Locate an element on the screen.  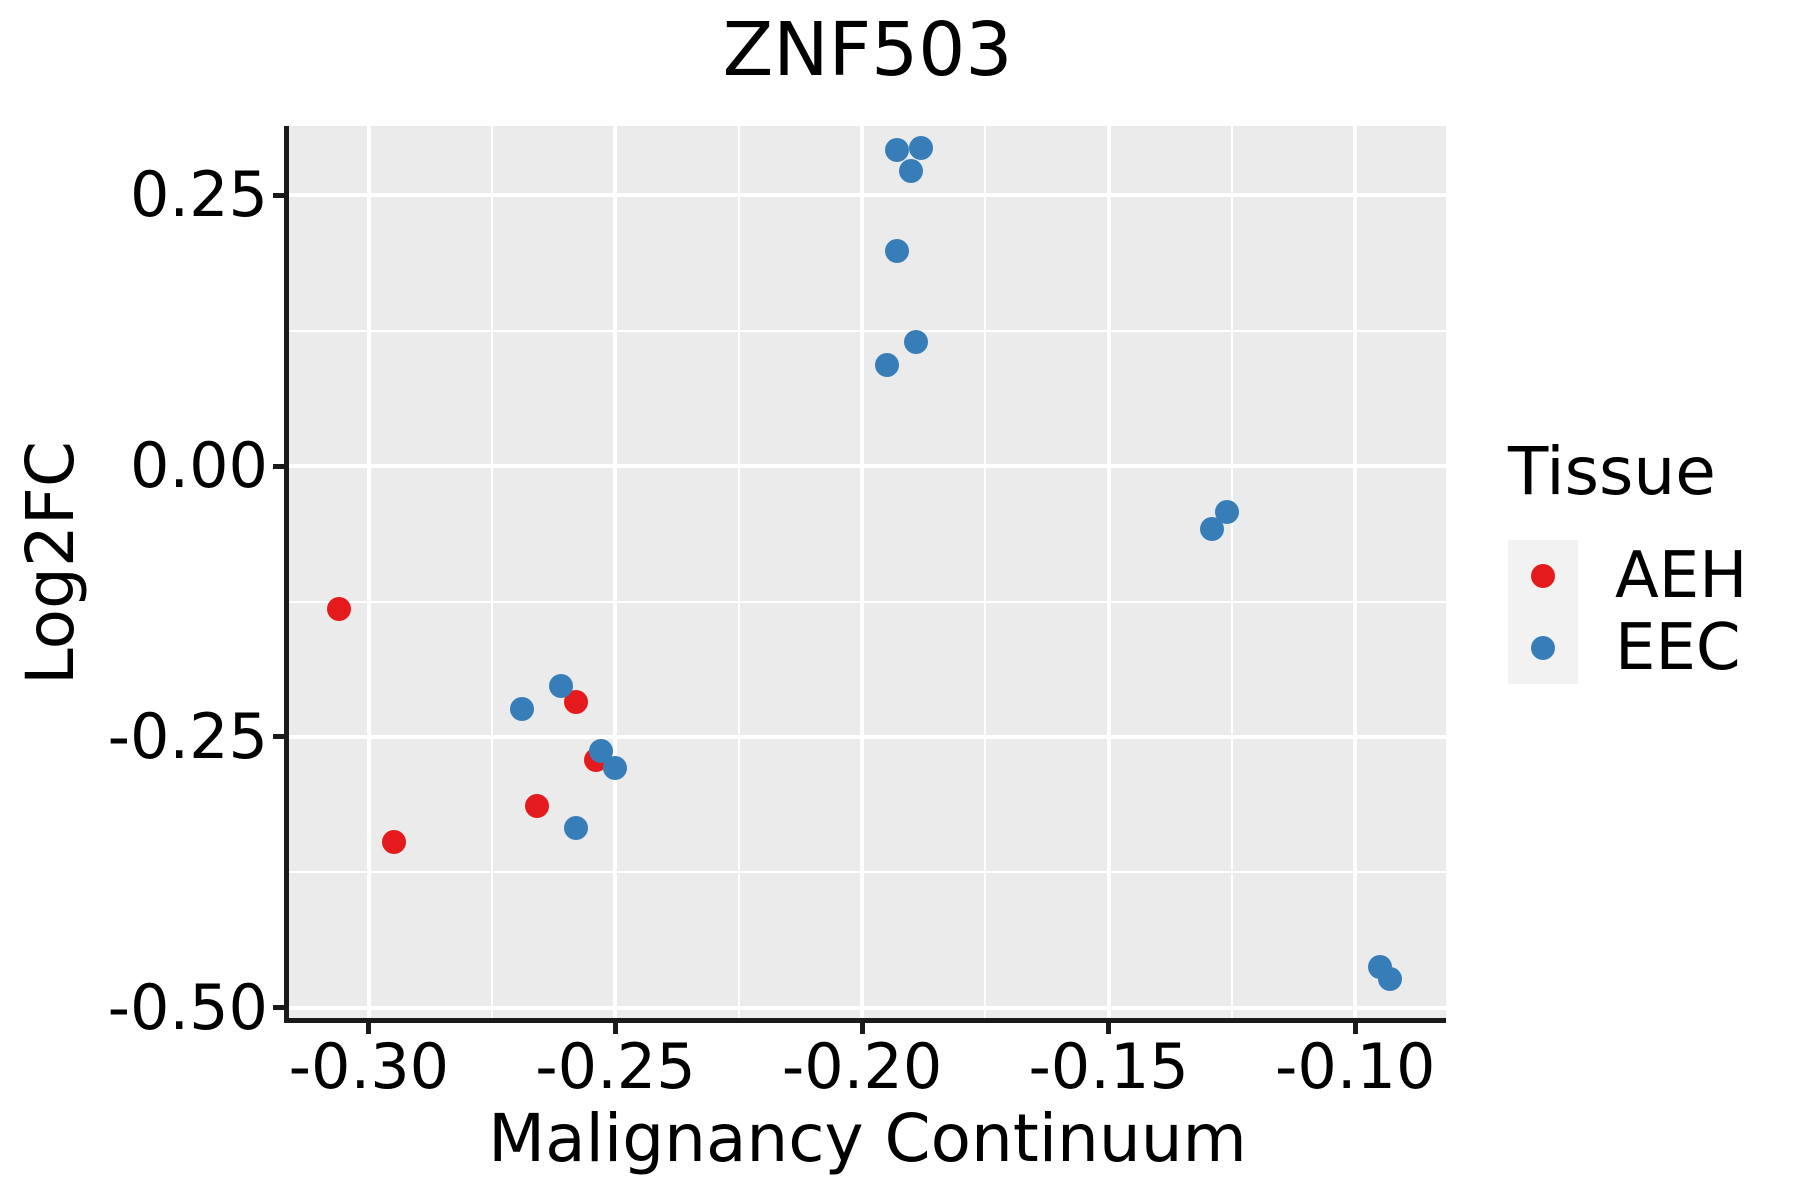
y-tick-label: -0.50 is located at coordinates (187, 1007).